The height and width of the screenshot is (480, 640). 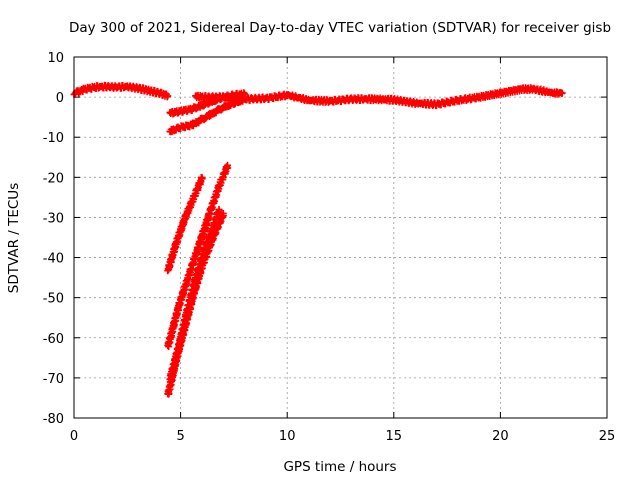 I want to click on y-tick-label: -80, so click(x=53, y=419).